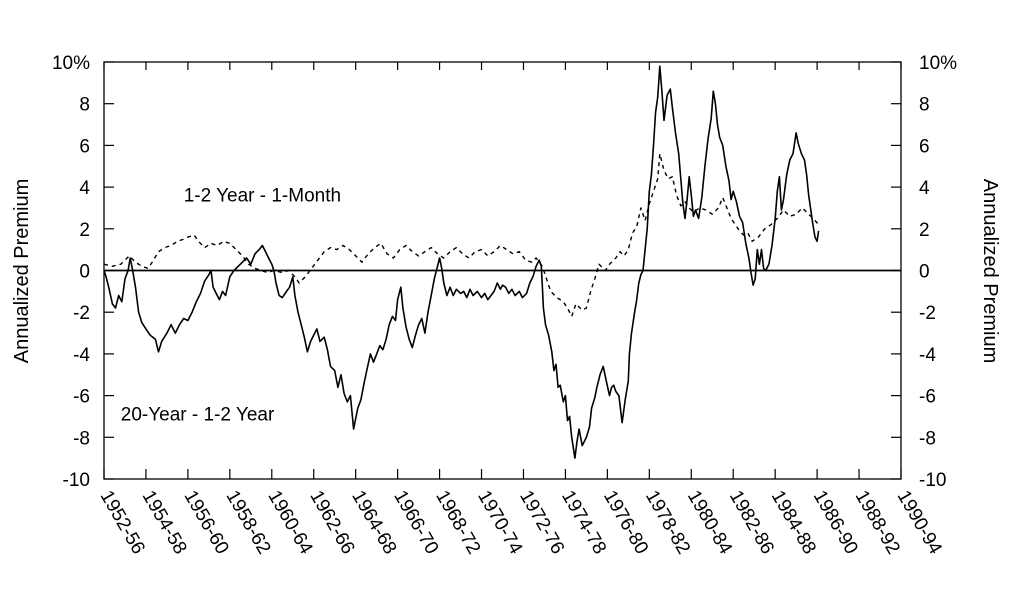 This screenshot has height=590, width=1010. I want to click on y-tick-label-left: 2, so click(84, 230).